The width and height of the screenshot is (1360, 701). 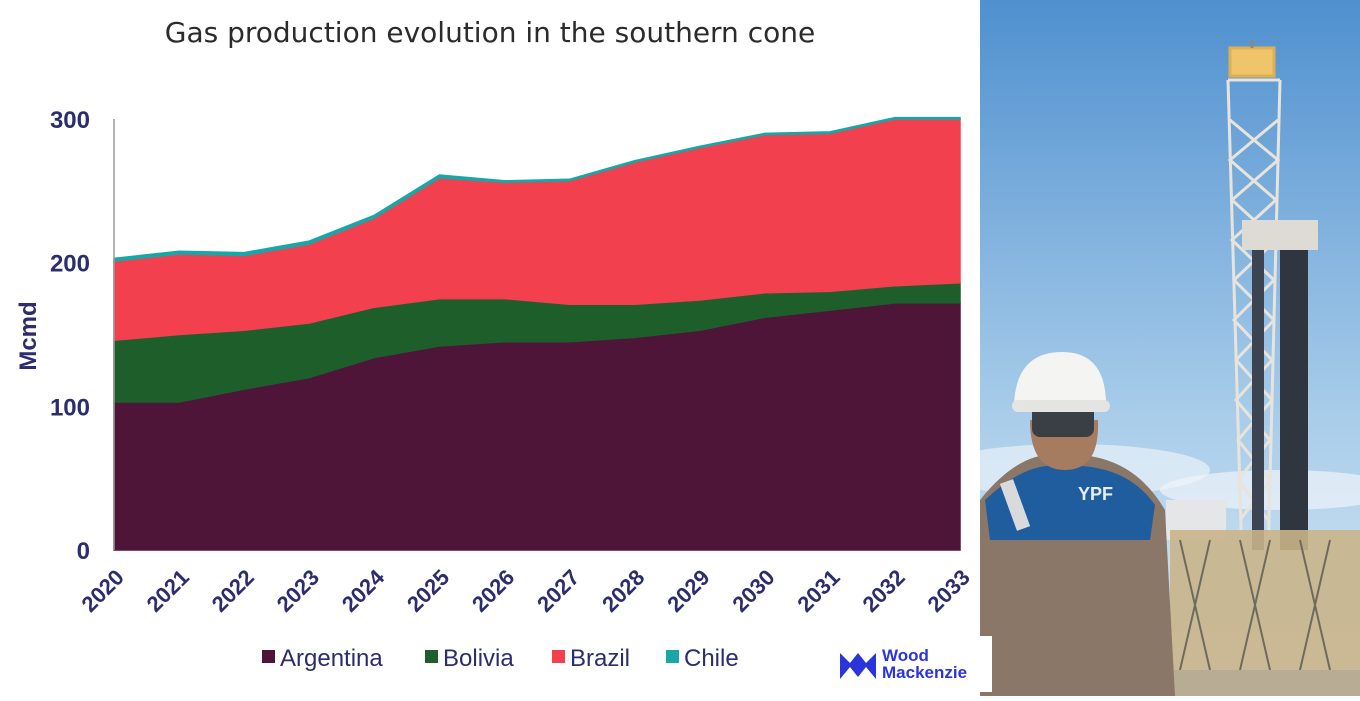 What do you see at coordinates (858, 666) in the screenshot?
I see `wood-mackenzie-logo-icon` at bounding box center [858, 666].